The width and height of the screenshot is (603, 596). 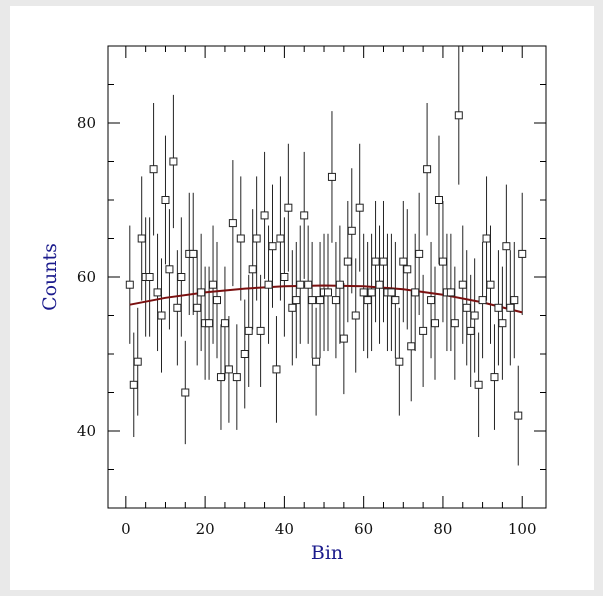 I want to click on x-tick-label: 0, so click(x=126, y=529).